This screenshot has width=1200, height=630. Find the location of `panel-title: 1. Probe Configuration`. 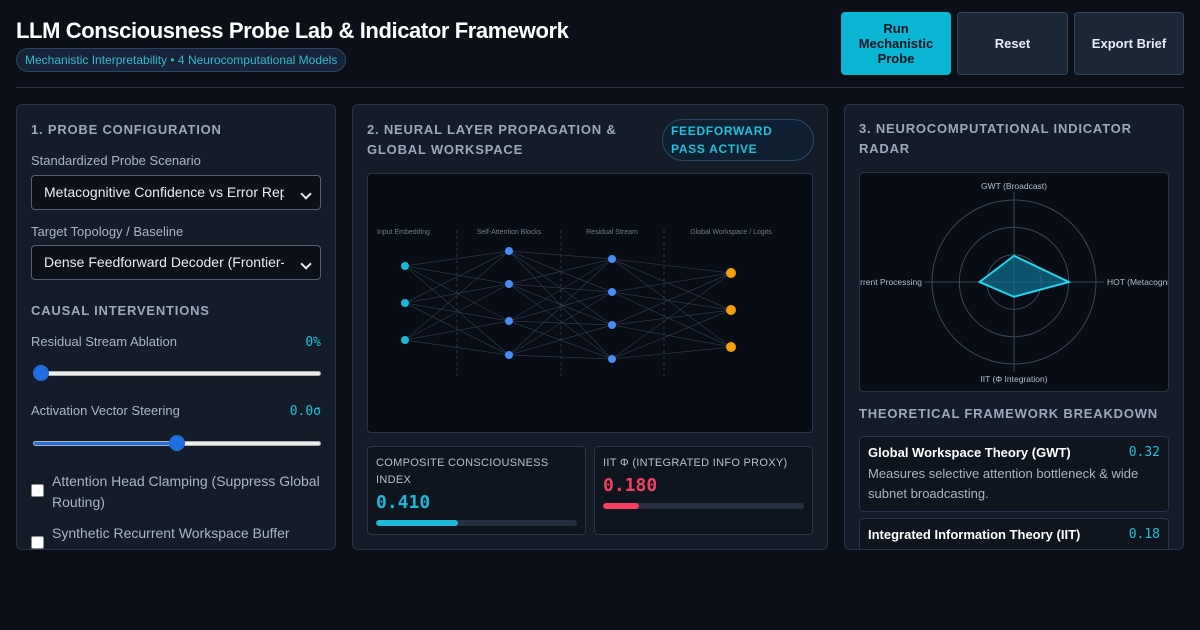

panel-title: 1. Probe Configuration is located at coordinates (126, 129).